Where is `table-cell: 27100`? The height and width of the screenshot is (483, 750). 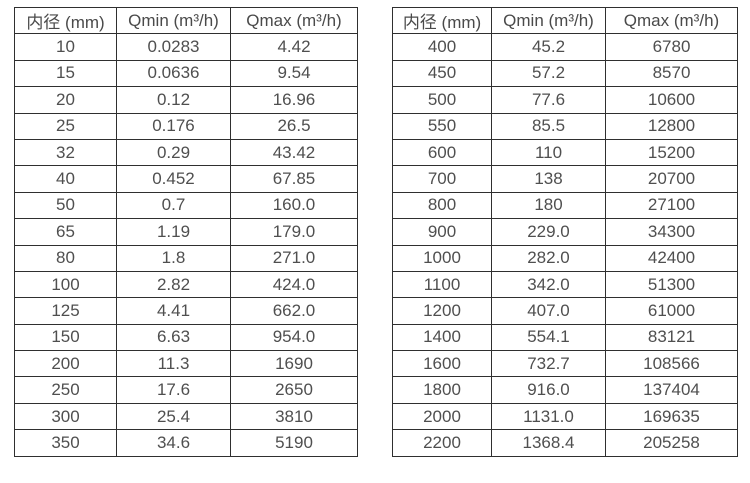 table-cell: 27100 is located at coordinates (671, 205).